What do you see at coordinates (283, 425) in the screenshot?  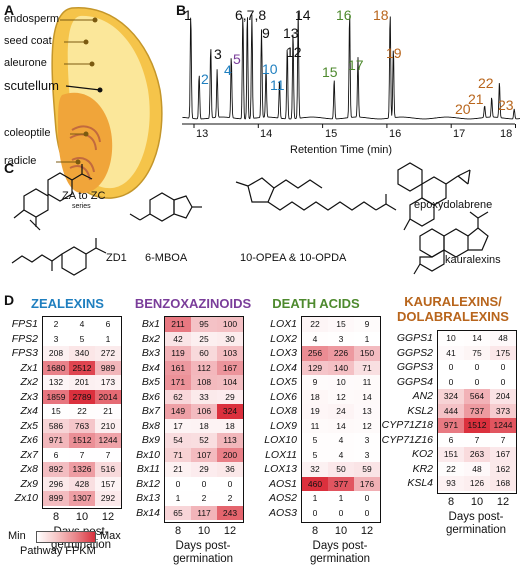 I see `gene-label: LOX9` at bounding box center [283, 425].